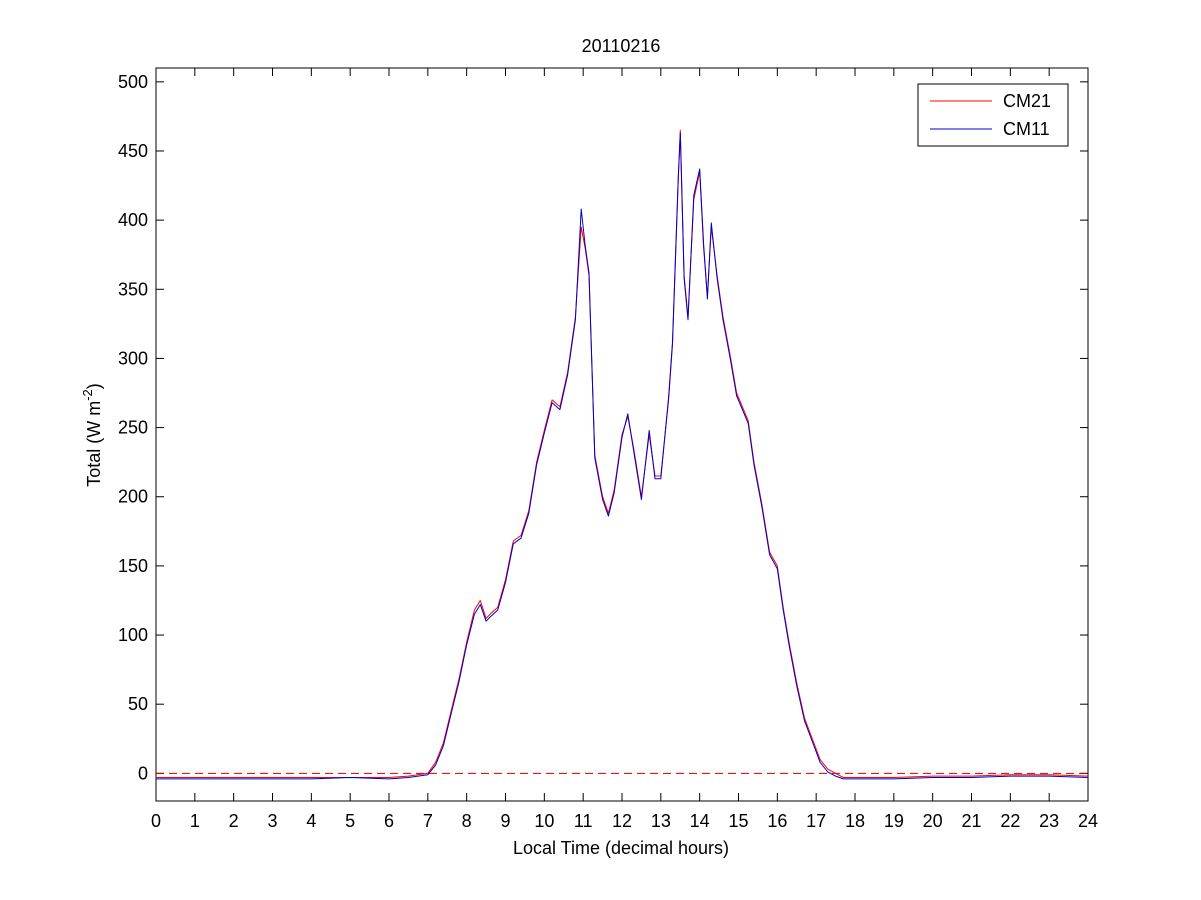 The width and height of the screenshot is (1201, 900). Describe the element at coordinates (138, 704) in the screenshot. I see `y-tick-label: 50` at that location.